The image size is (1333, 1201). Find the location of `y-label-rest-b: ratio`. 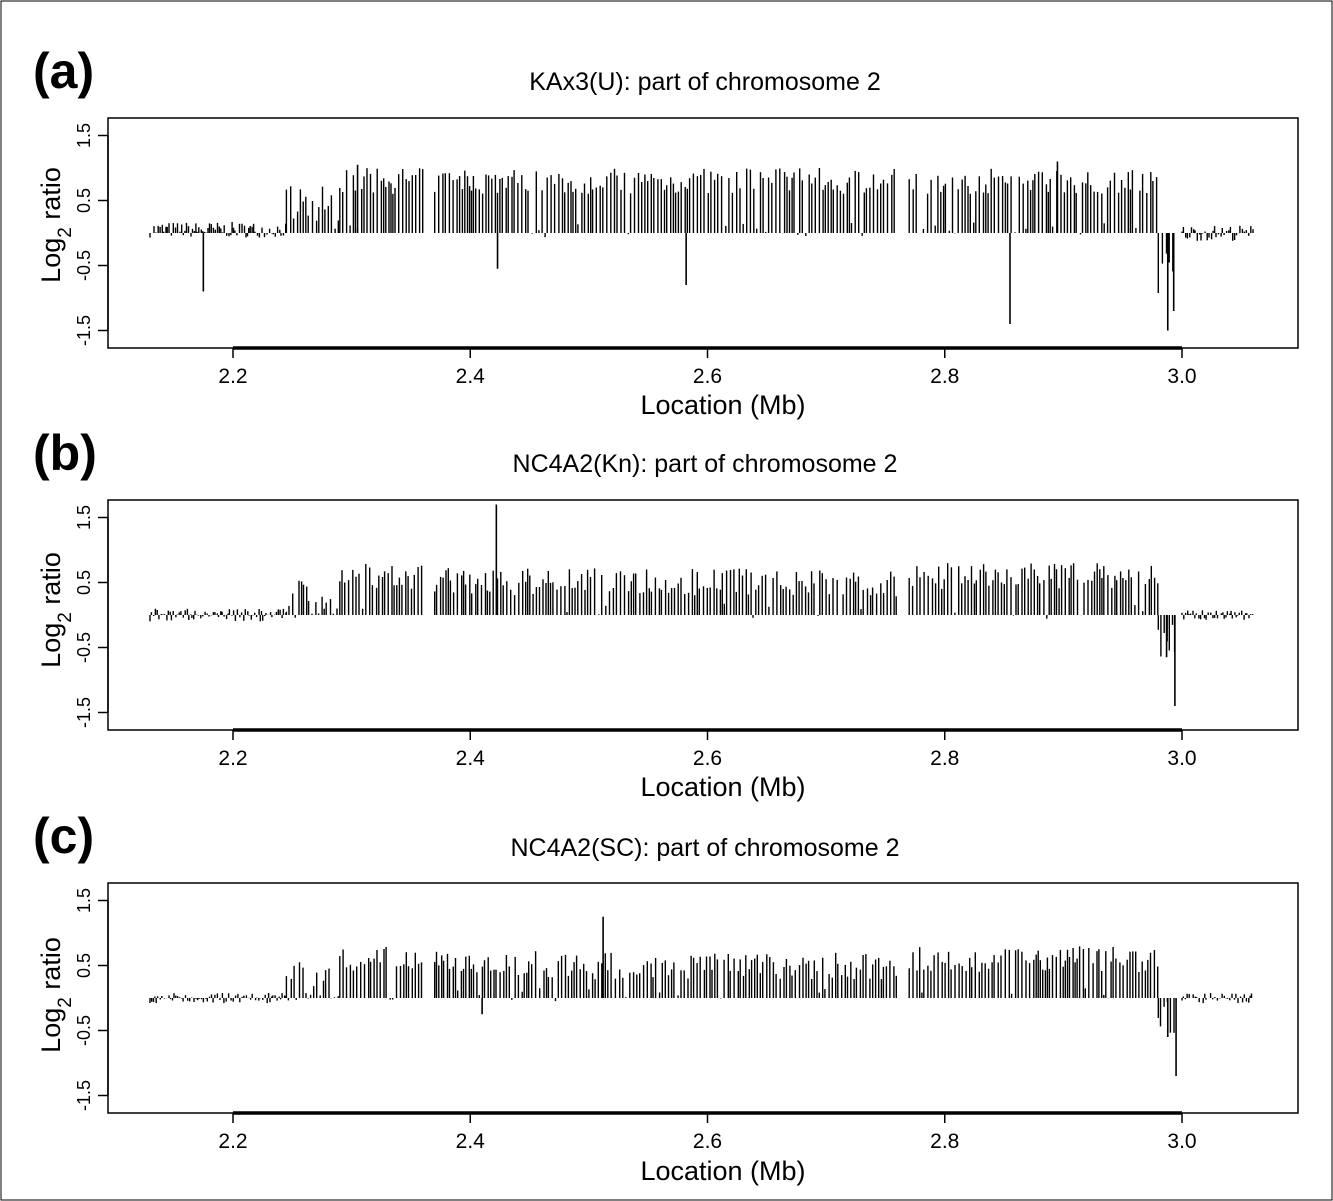

y-label-rest-b: ratio is located at coordinates (51, 582).